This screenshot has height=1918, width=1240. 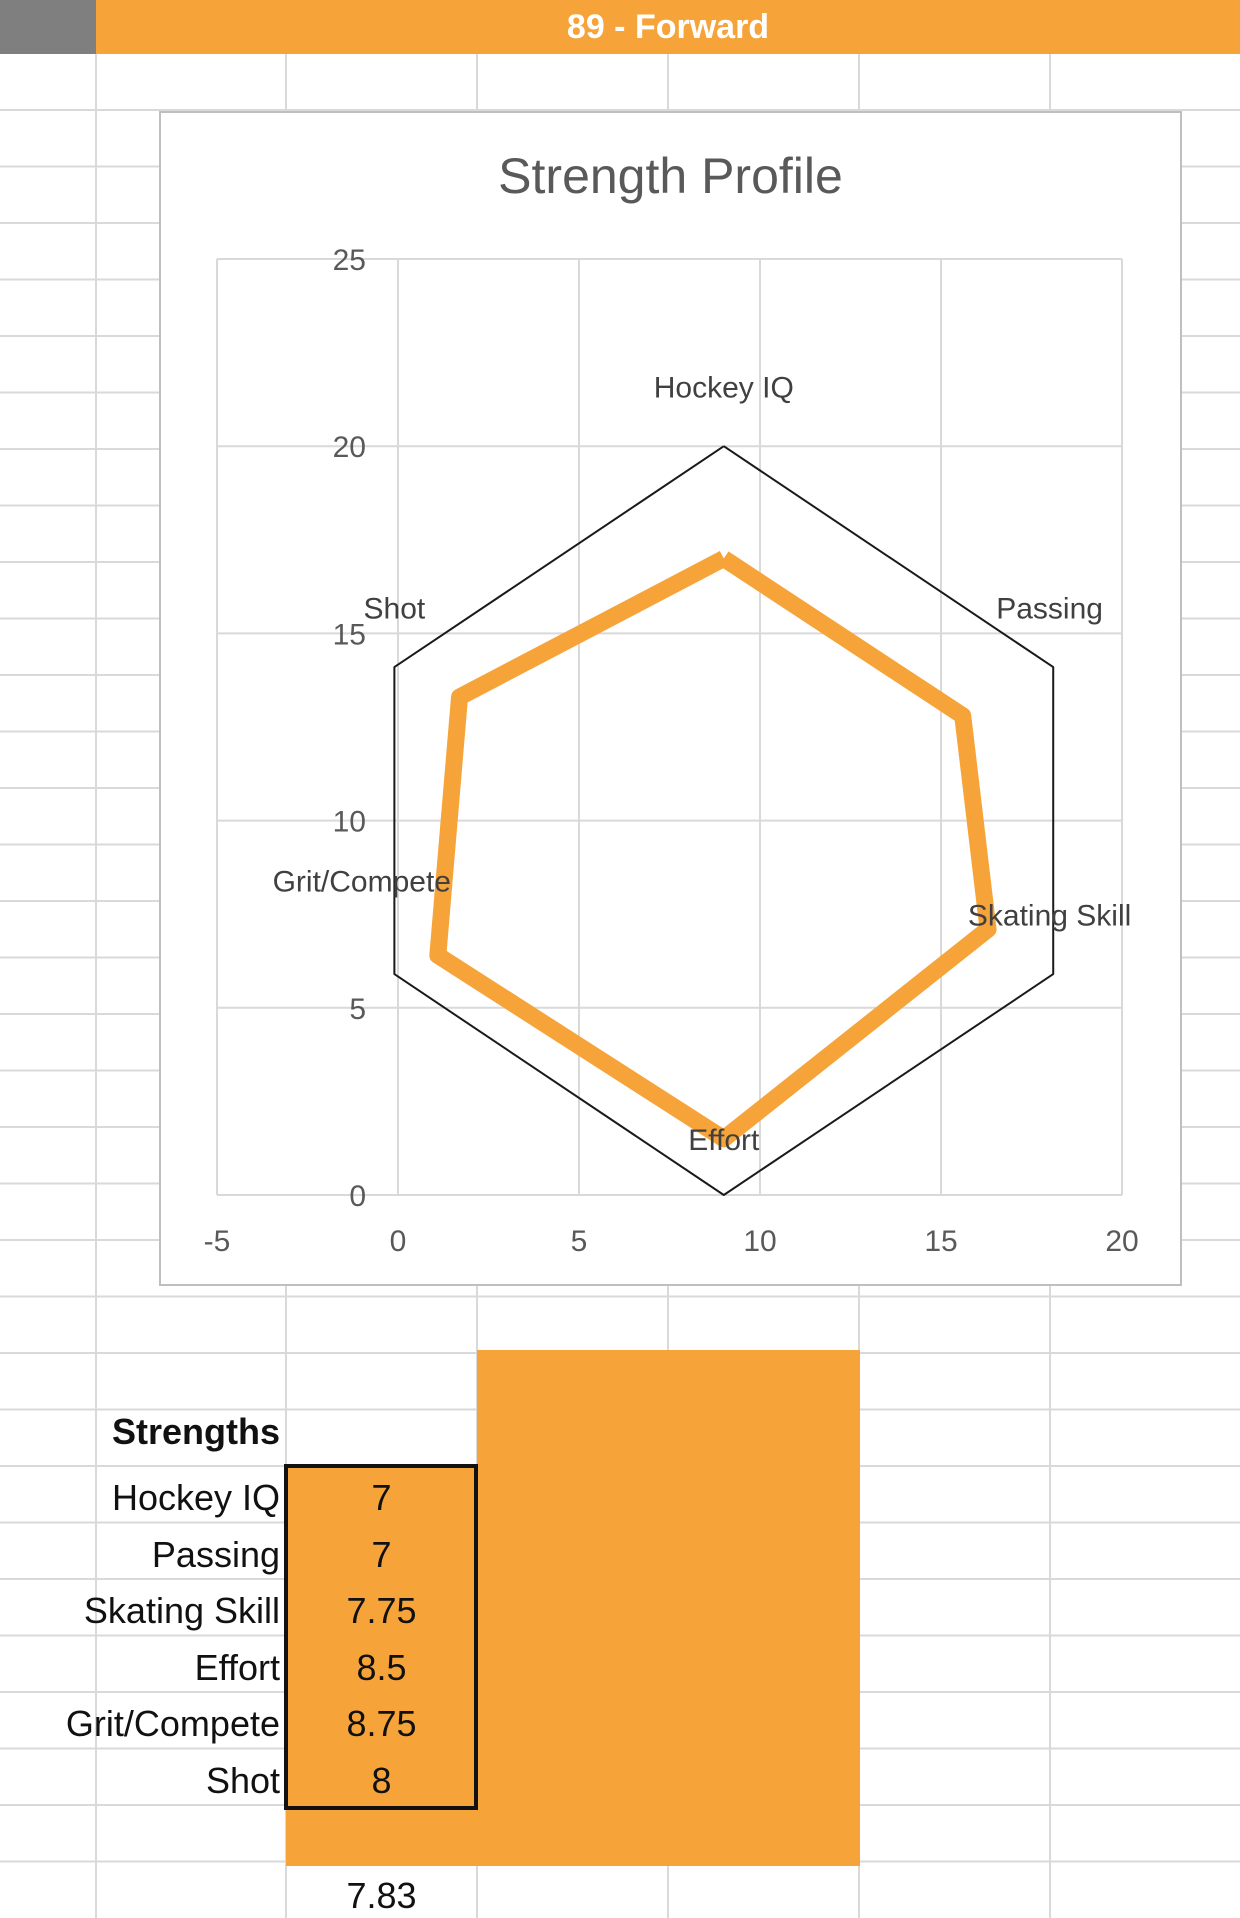 What do you see at coordinates (349, 634) in the screenshot?
I see `y-tick-label: 15` at bounding box center [349, 634].